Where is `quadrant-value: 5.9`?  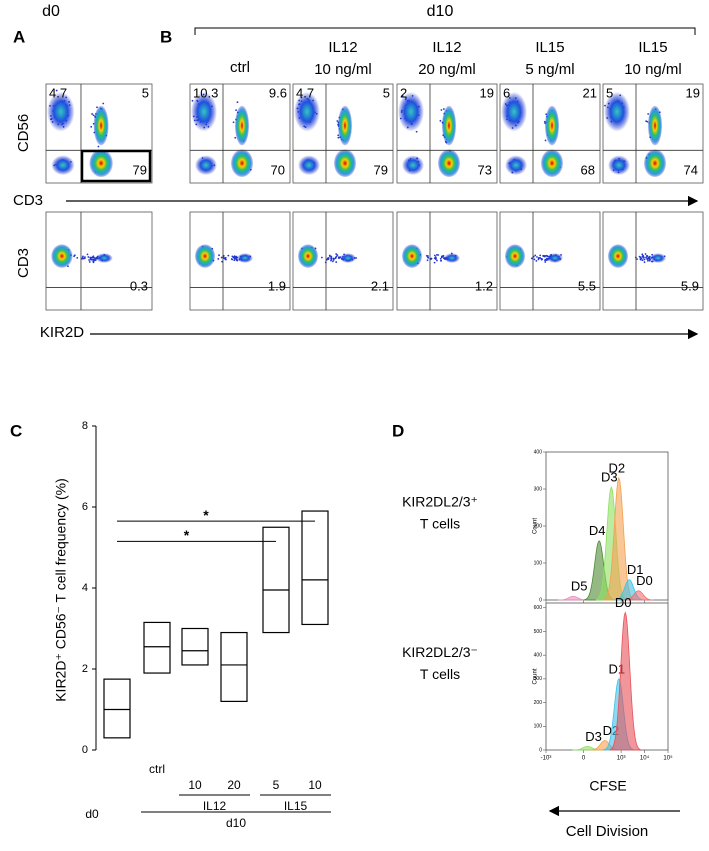 quadrant-value: 5.9 is located at coordinates (690, 285).